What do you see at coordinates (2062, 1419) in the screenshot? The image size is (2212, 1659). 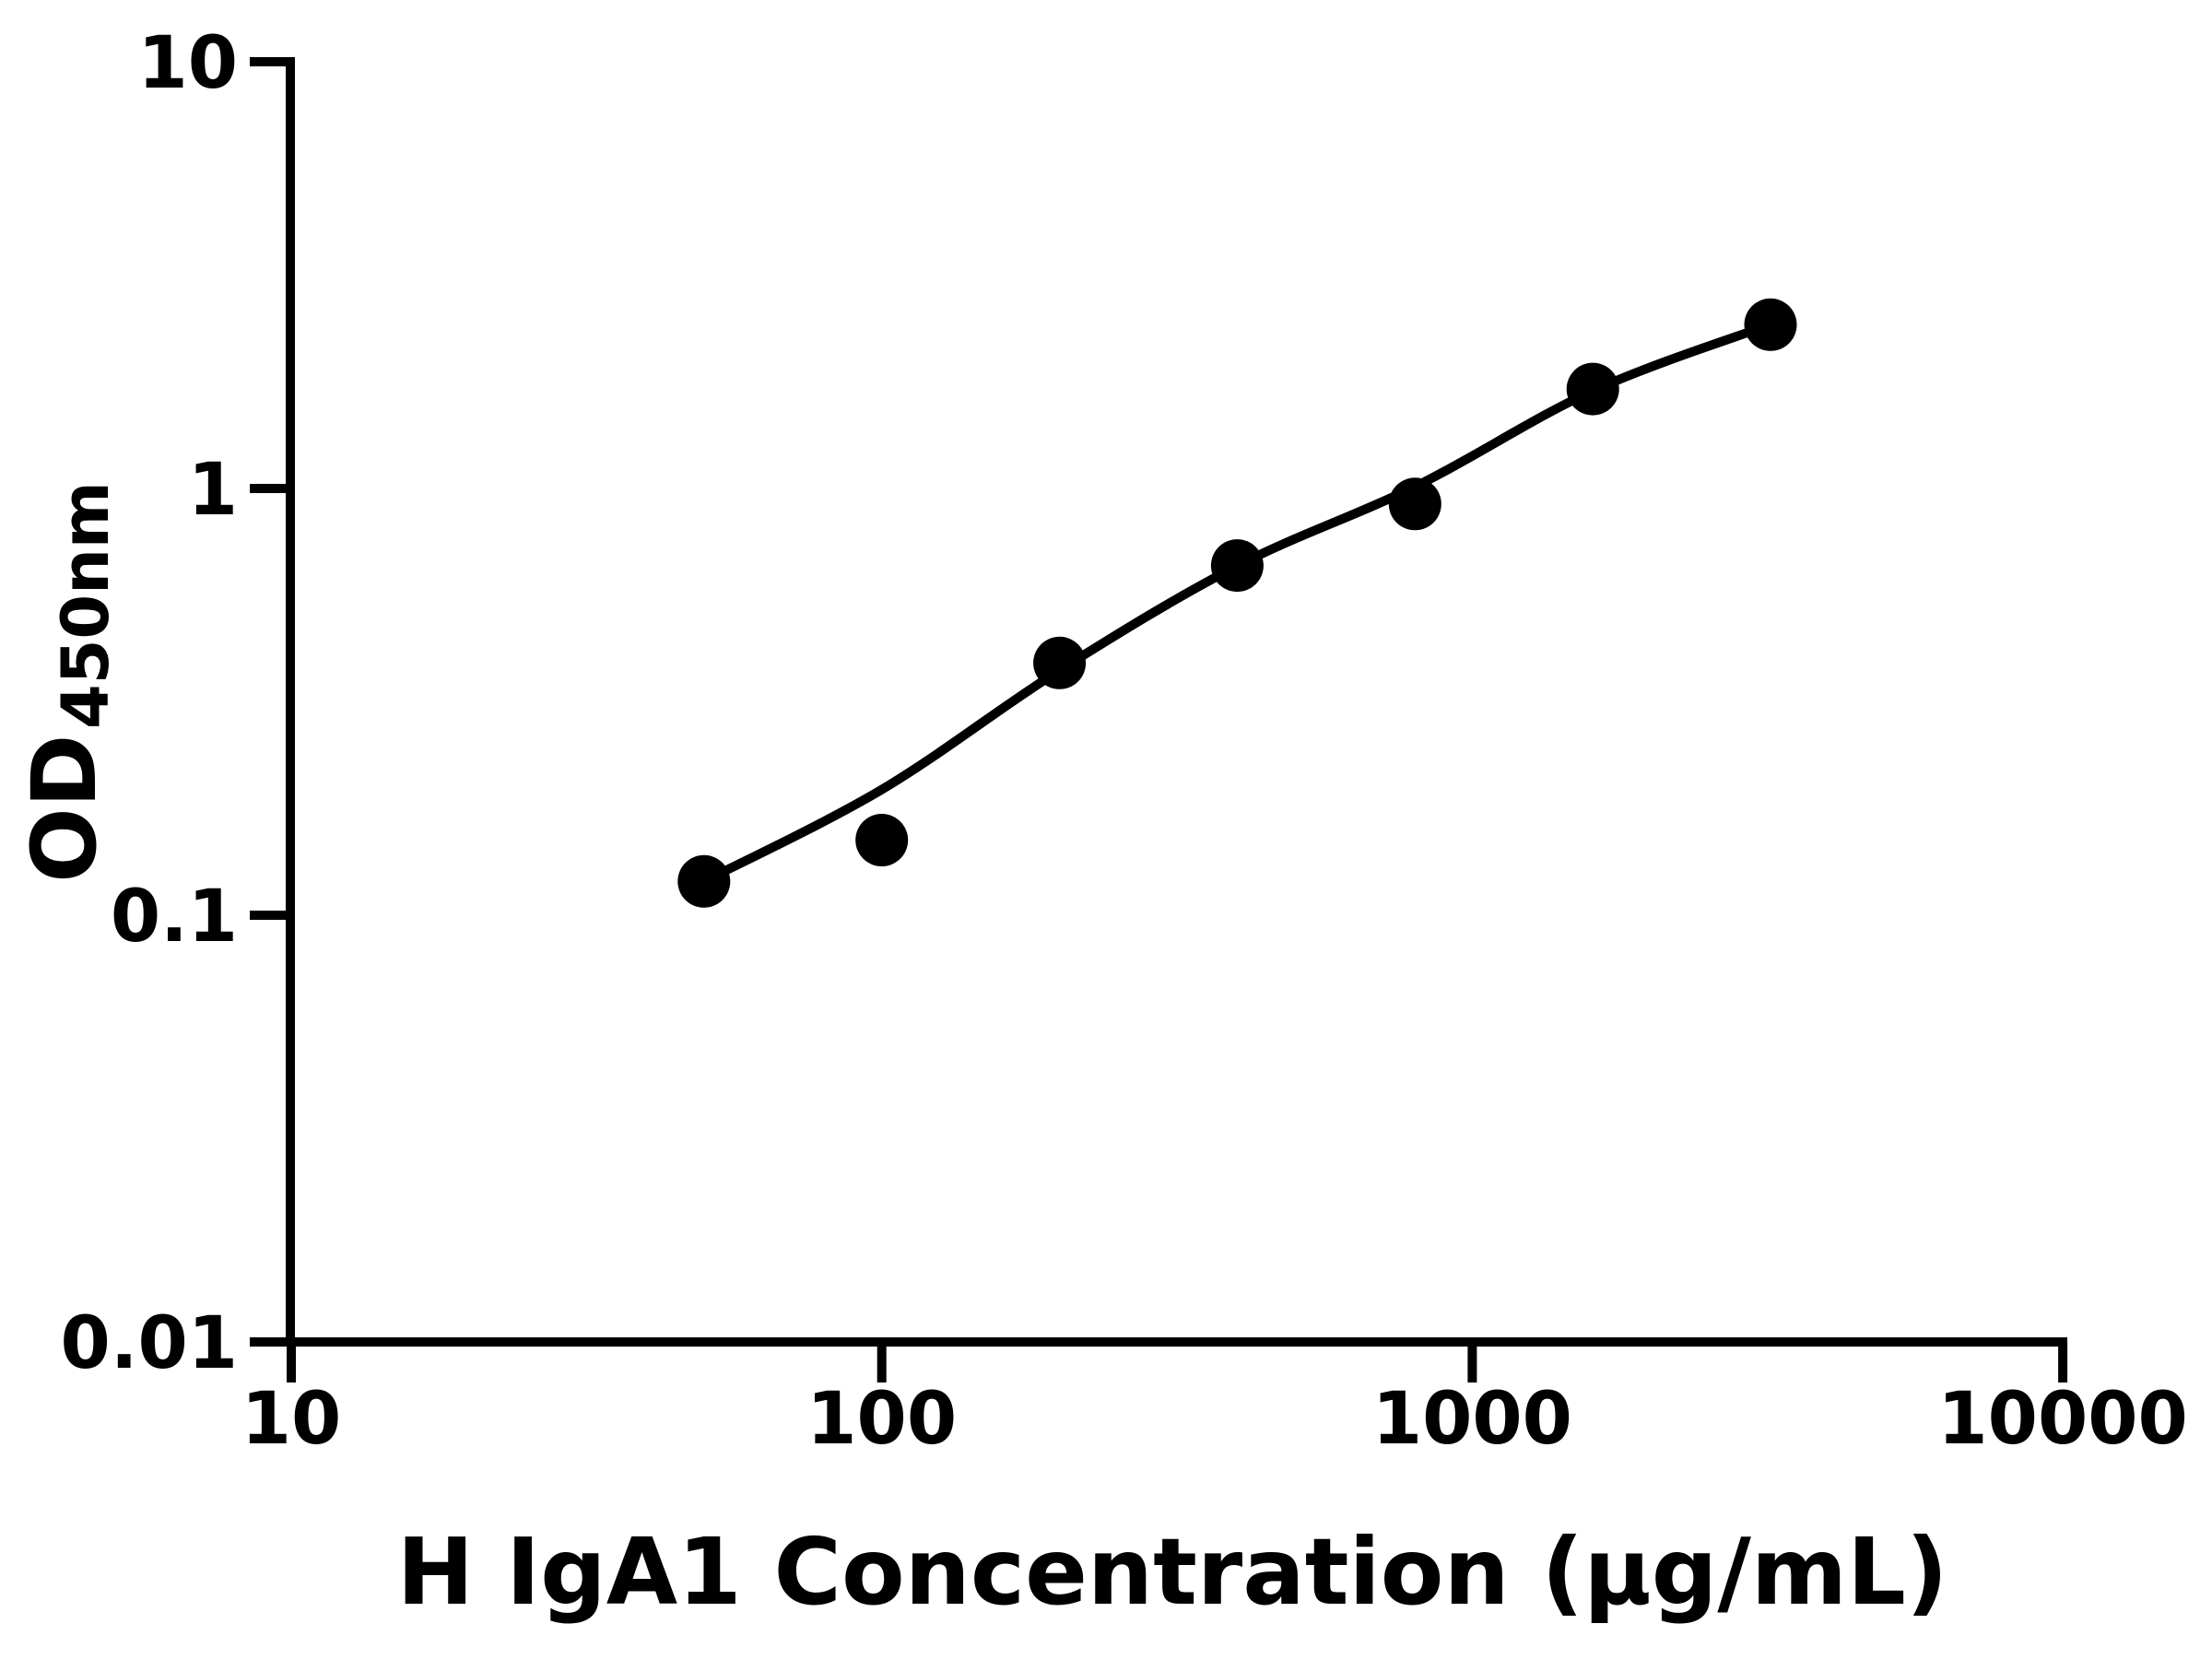 I see `x-tick-label: 10000` at bounding box center [2062, 1419].